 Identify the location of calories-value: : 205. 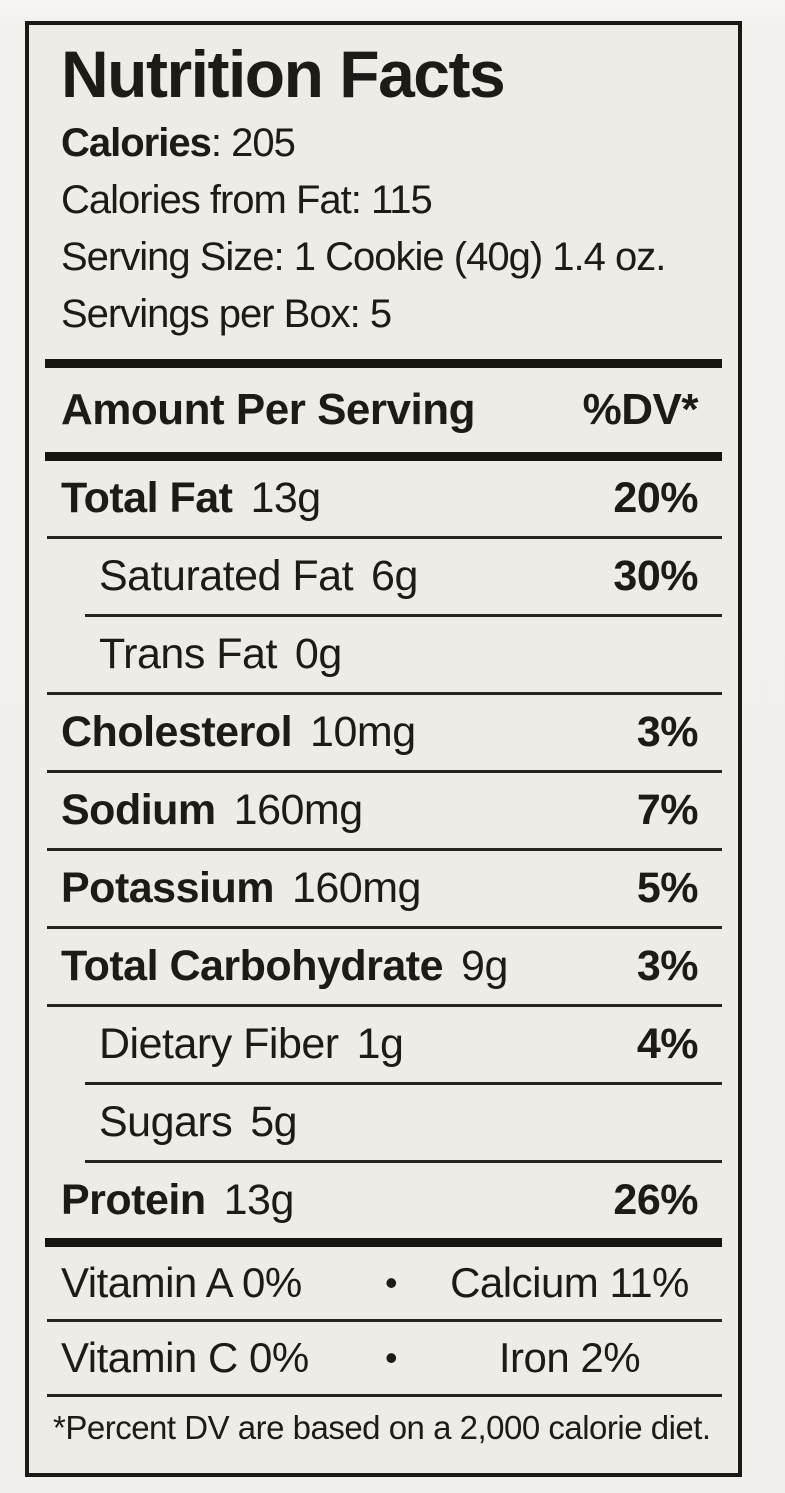
(253, 143).